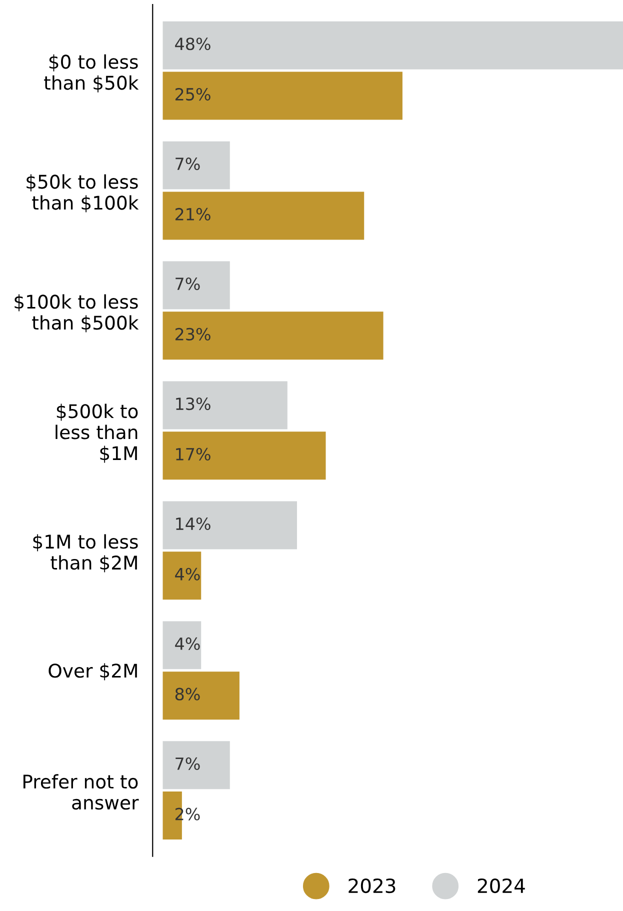  Describe the element at coordinates (193, 454) in the screenshot. I see `data-label: 17%` at that location.